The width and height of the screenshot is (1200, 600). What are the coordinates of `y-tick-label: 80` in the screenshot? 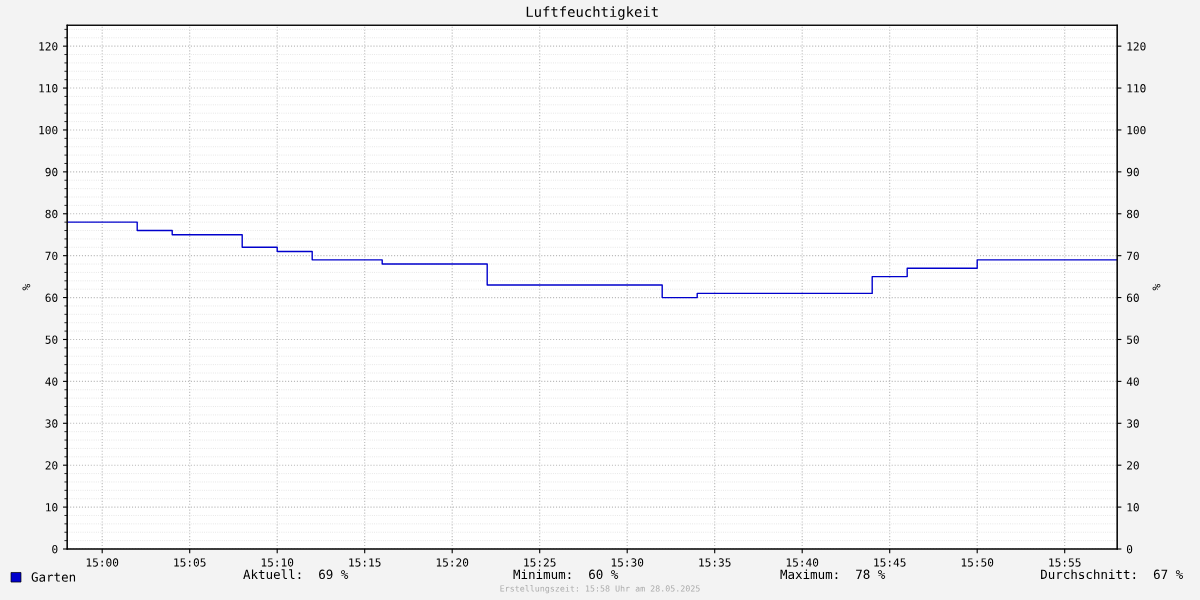 It's located at (51, 214).